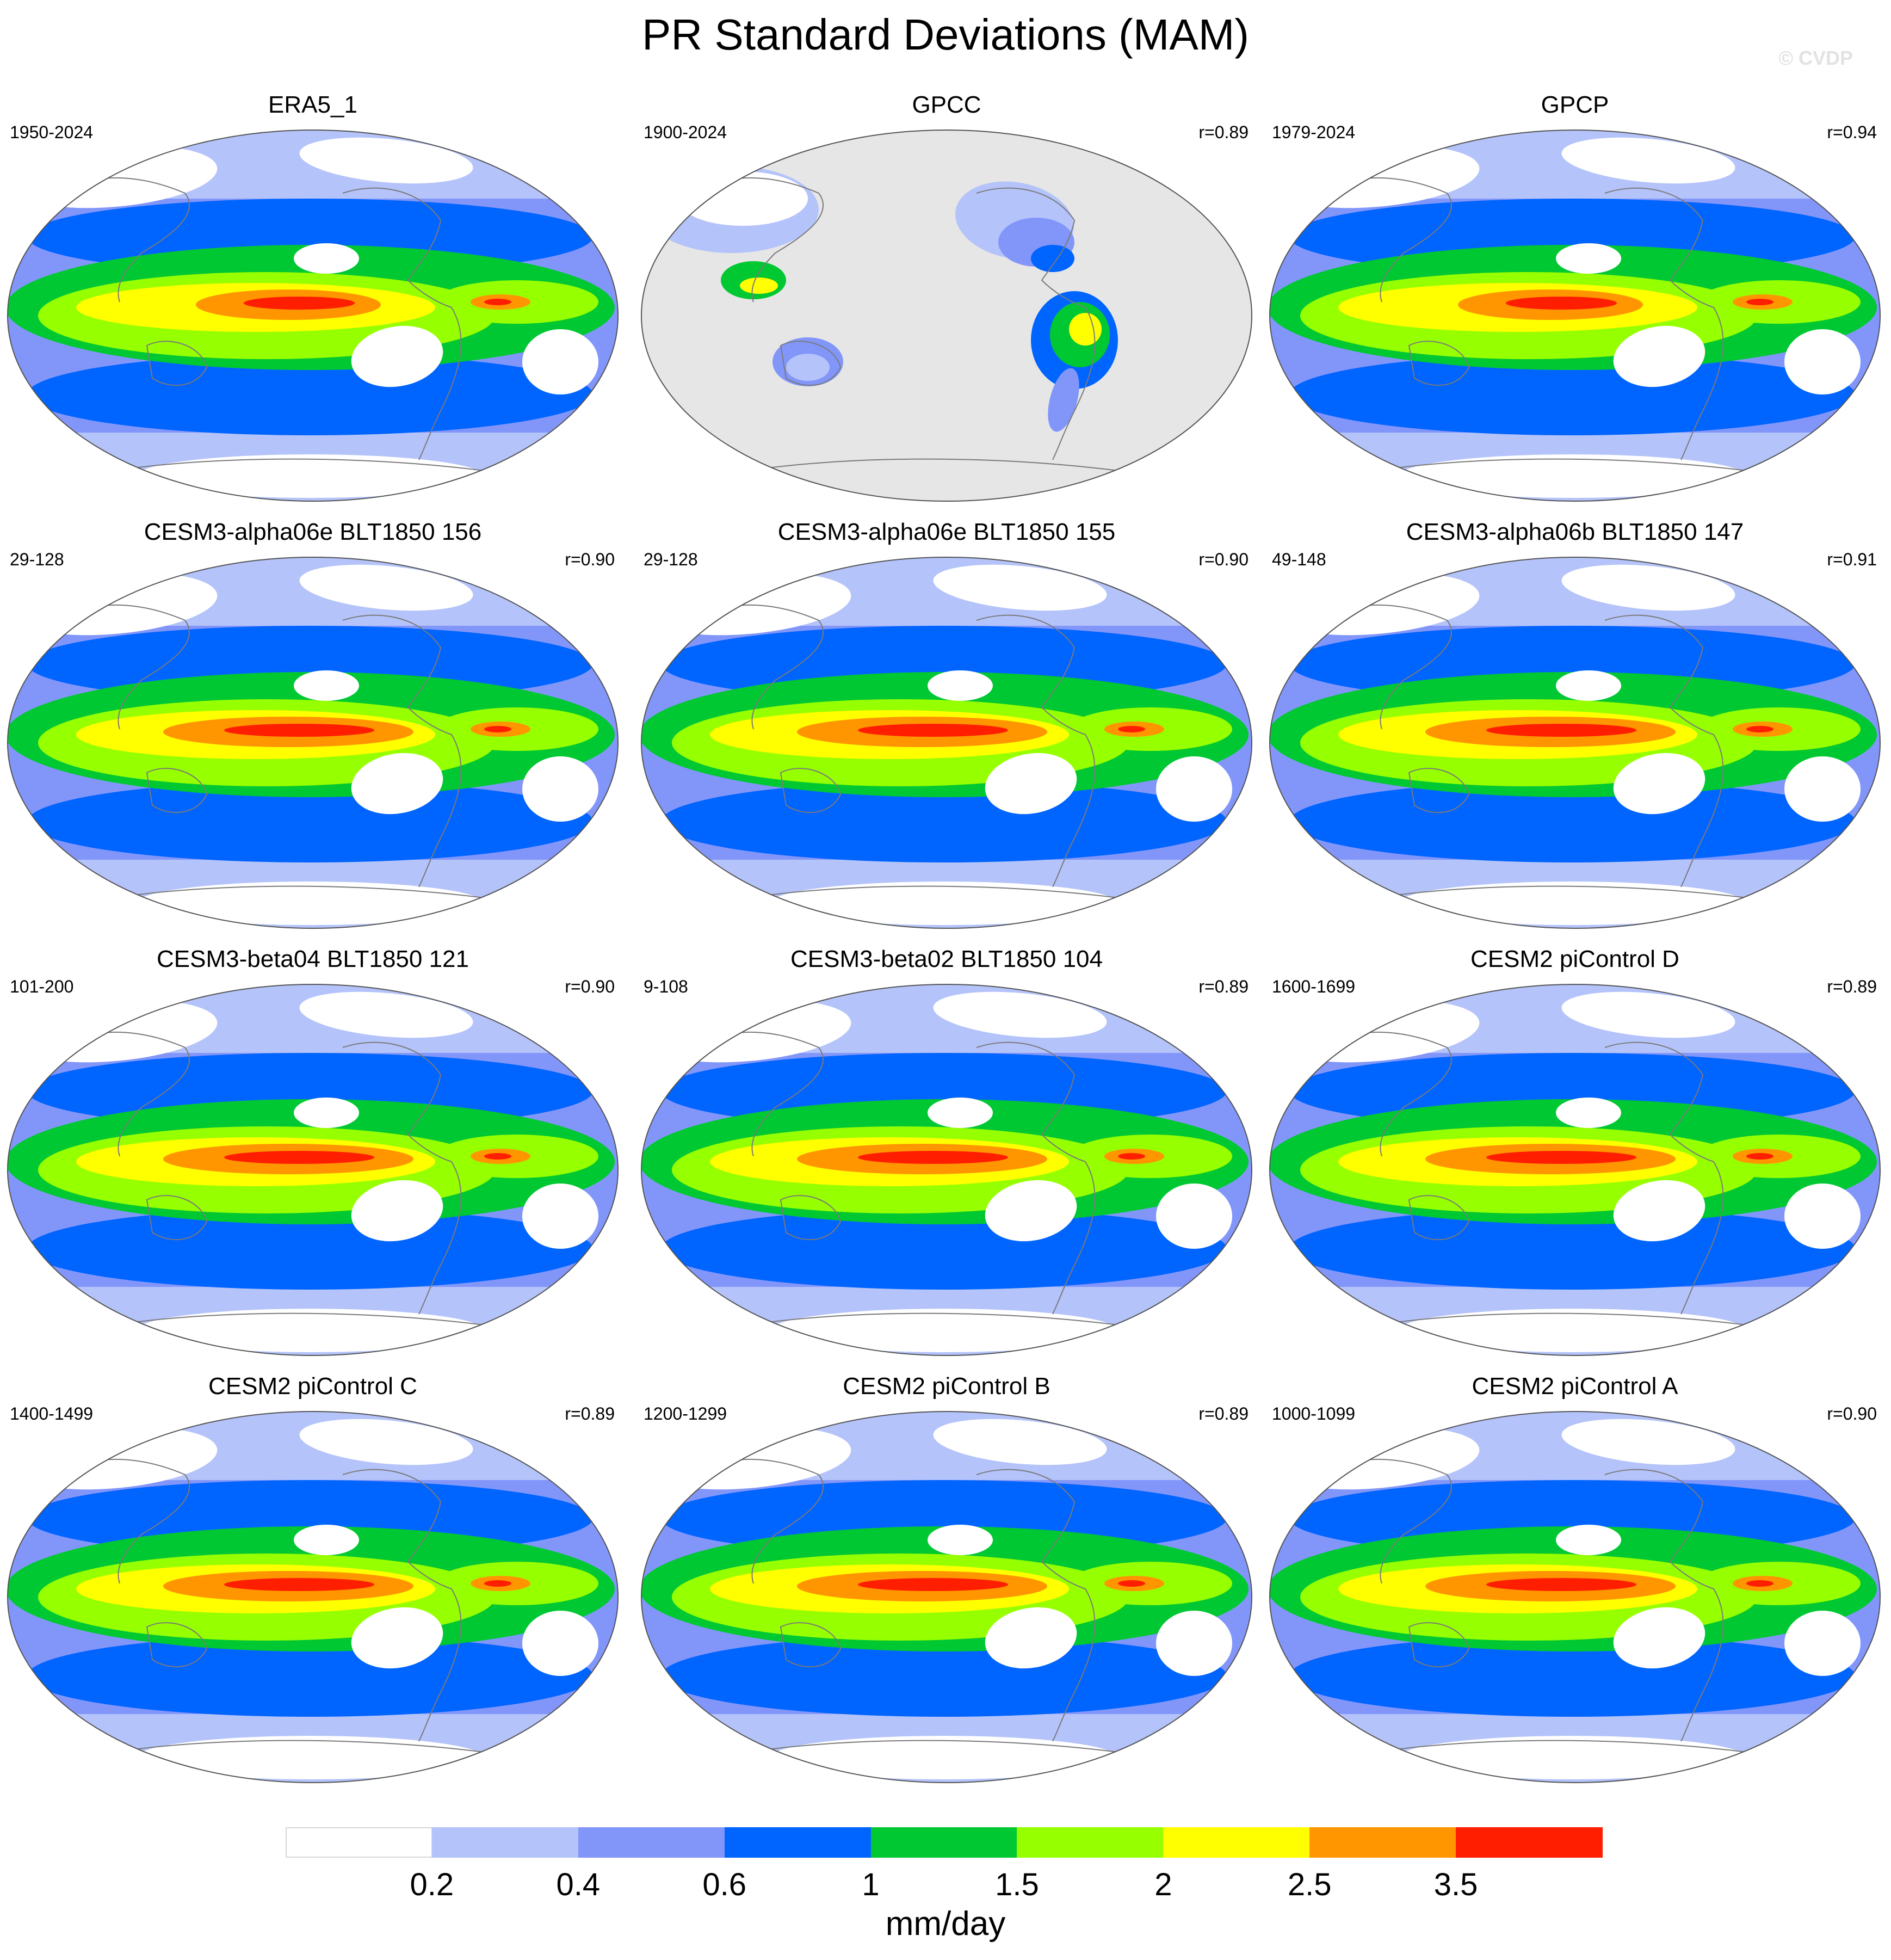 Image resolution: width=1891 pixels, height=1960 pixels. I want to click on panel-period: 1950-2024, so click(52, 132).